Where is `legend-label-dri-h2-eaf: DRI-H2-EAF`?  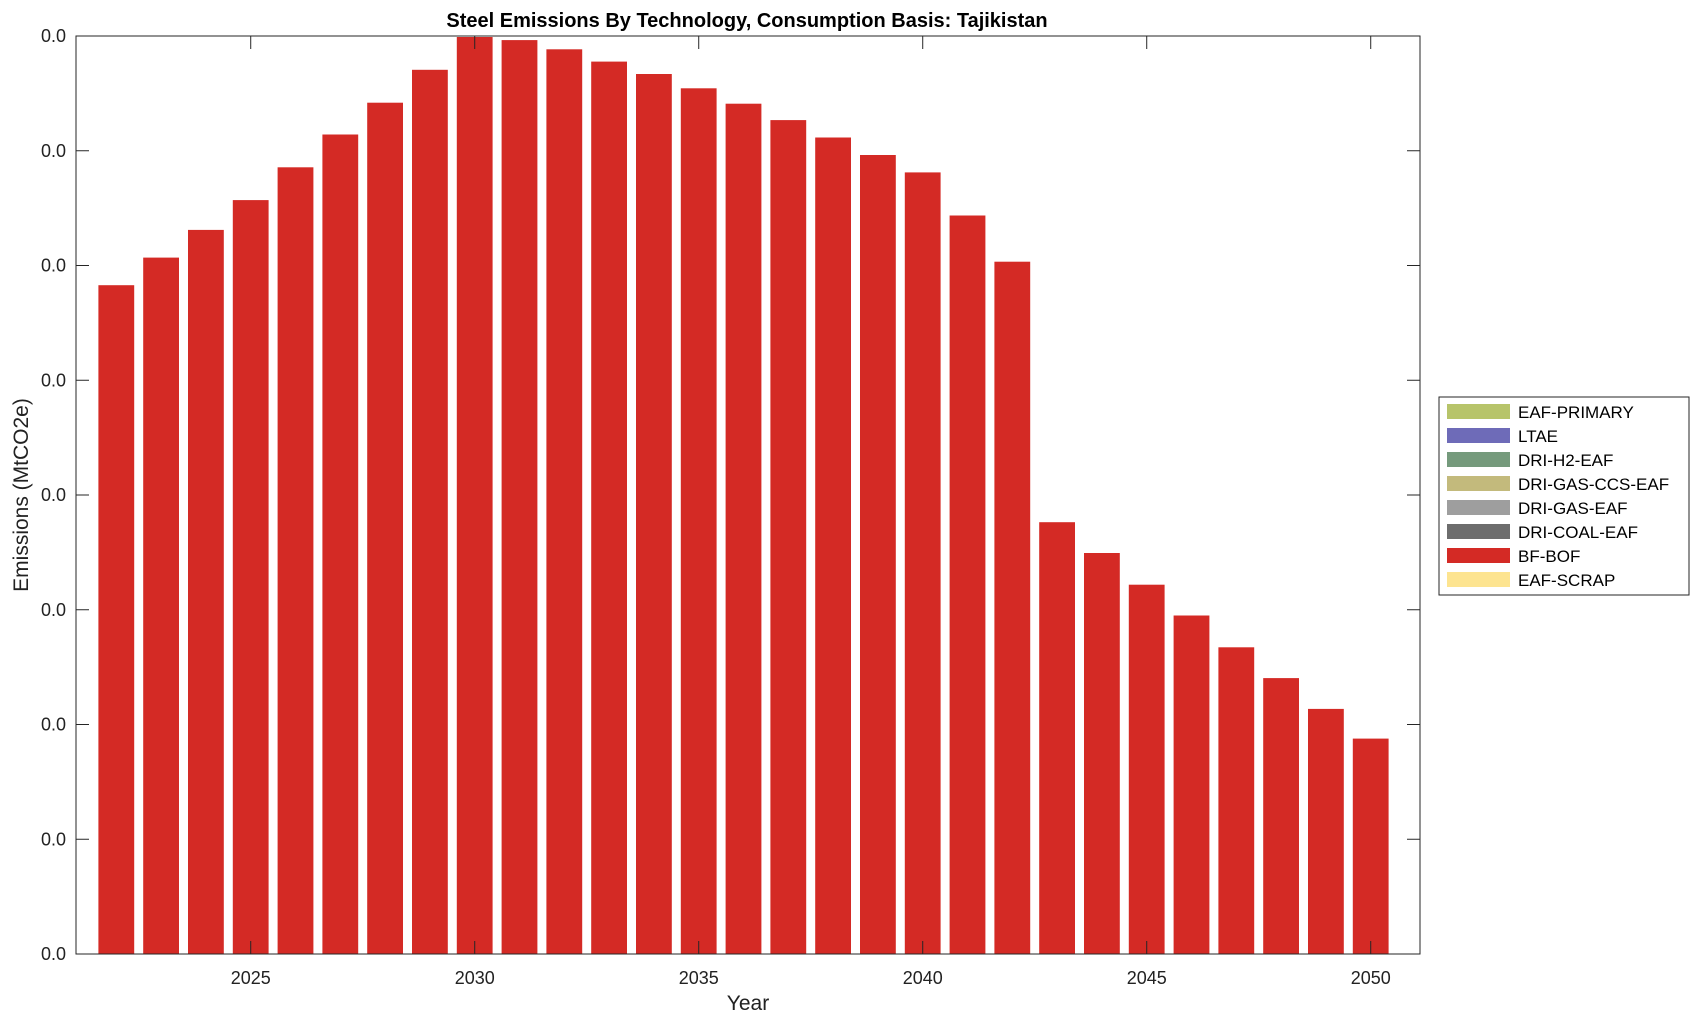 legend-label-dri-h2-eaf: DRI-H2-EAF is located at coordinates (1565, 460).